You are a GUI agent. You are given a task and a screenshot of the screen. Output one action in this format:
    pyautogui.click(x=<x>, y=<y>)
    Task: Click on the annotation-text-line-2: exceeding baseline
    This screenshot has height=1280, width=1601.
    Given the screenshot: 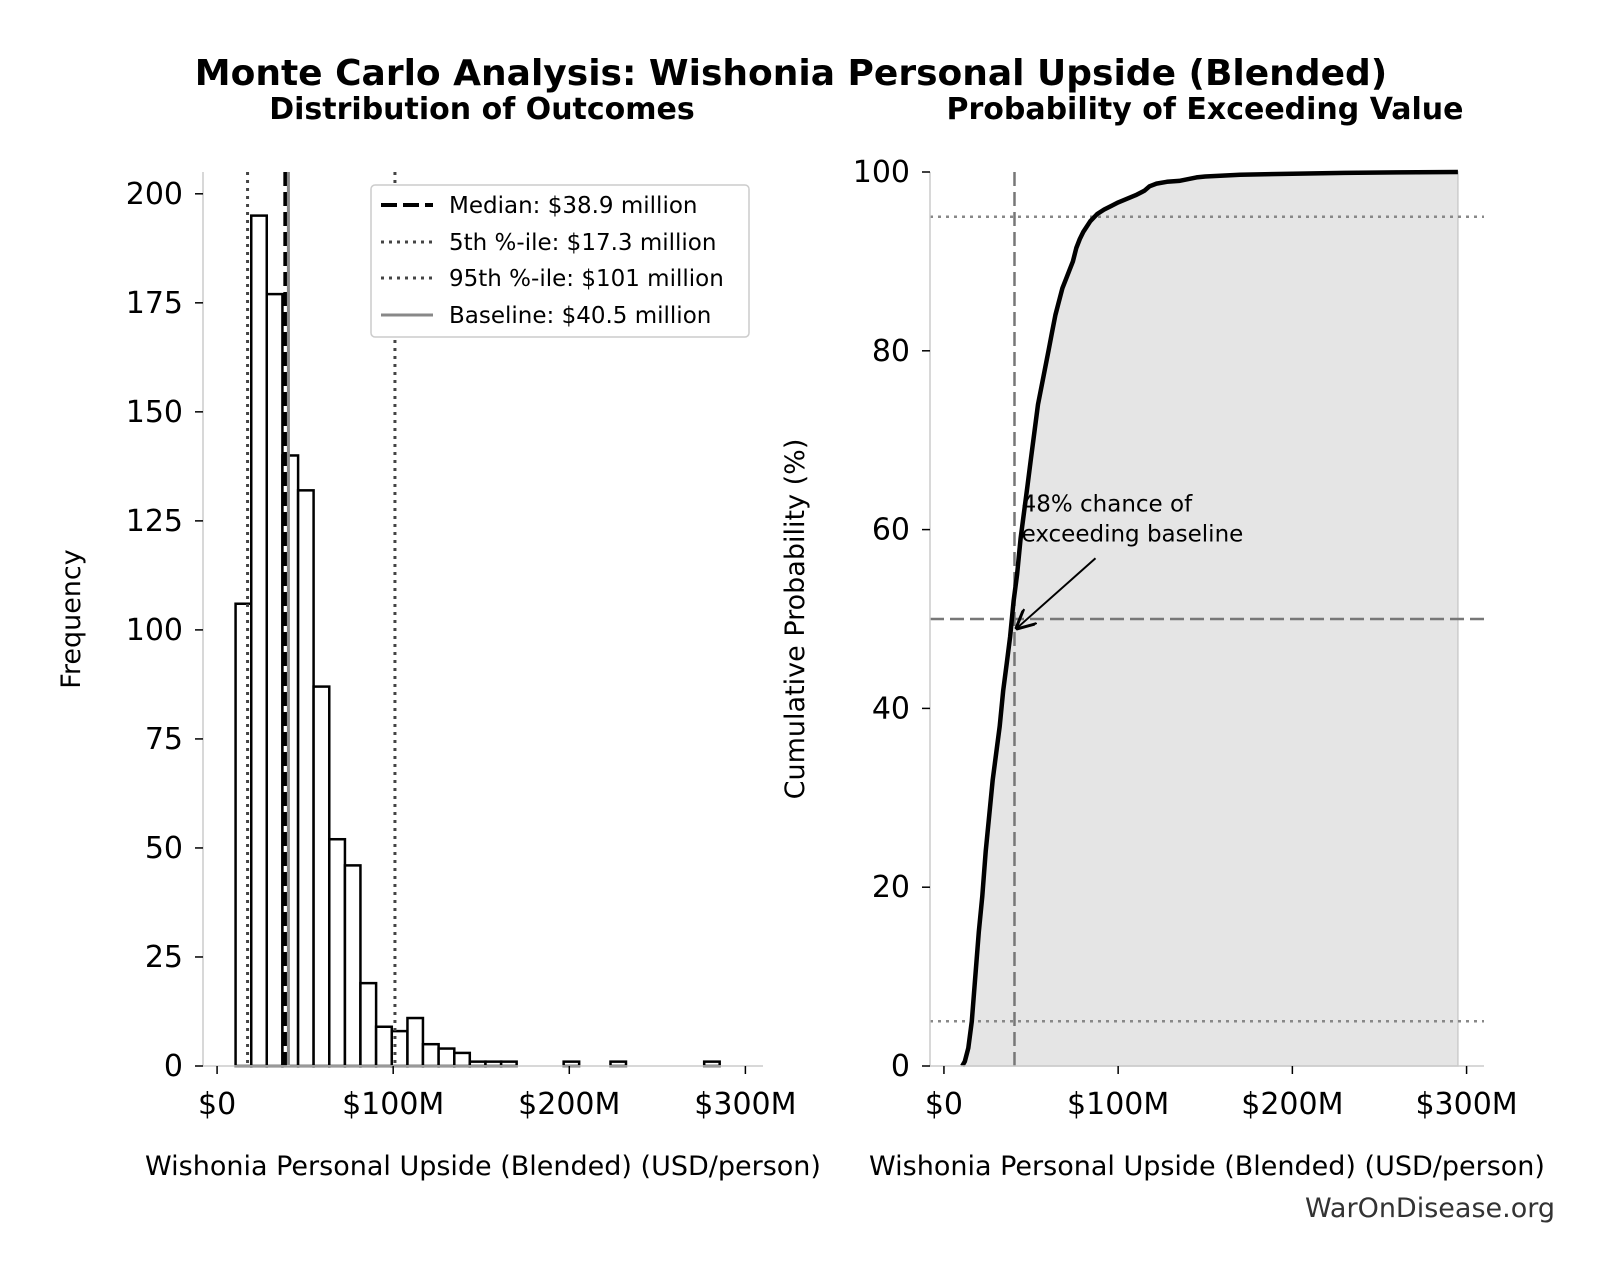 What is the action you would take?
    pyautogui.click(x=1133, y=535)
    